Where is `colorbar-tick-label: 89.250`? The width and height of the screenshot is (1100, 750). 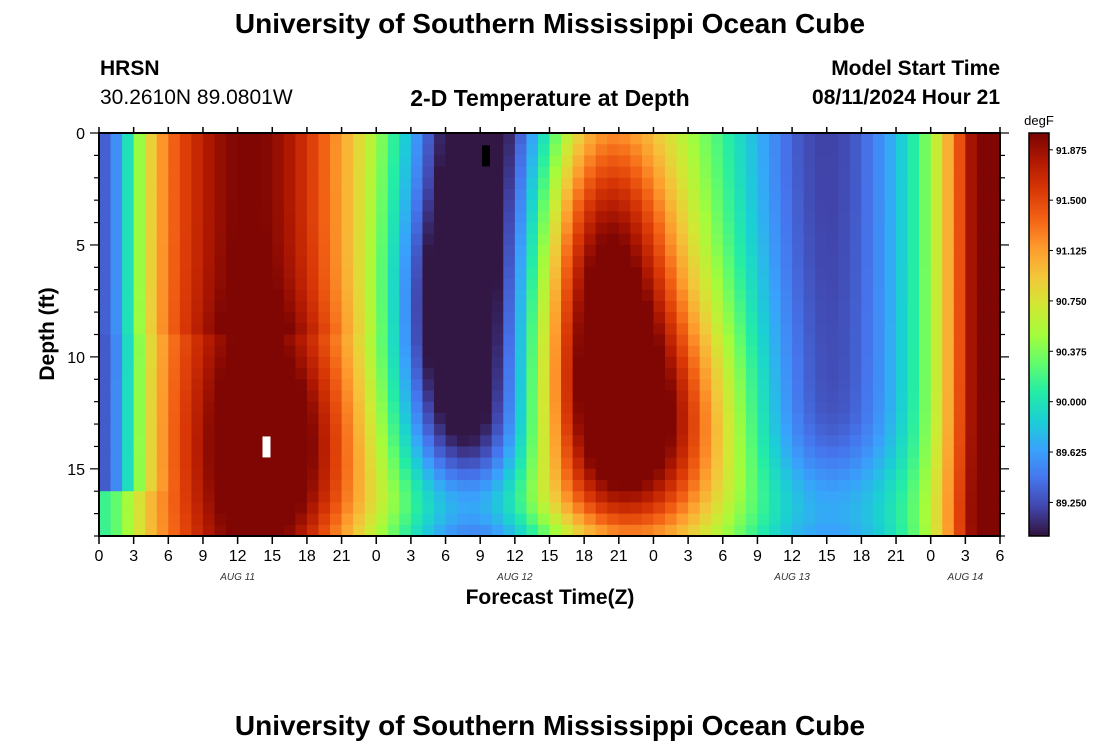 colorbar-tick-label: 89.250 is located at coordinates (1071, 503).